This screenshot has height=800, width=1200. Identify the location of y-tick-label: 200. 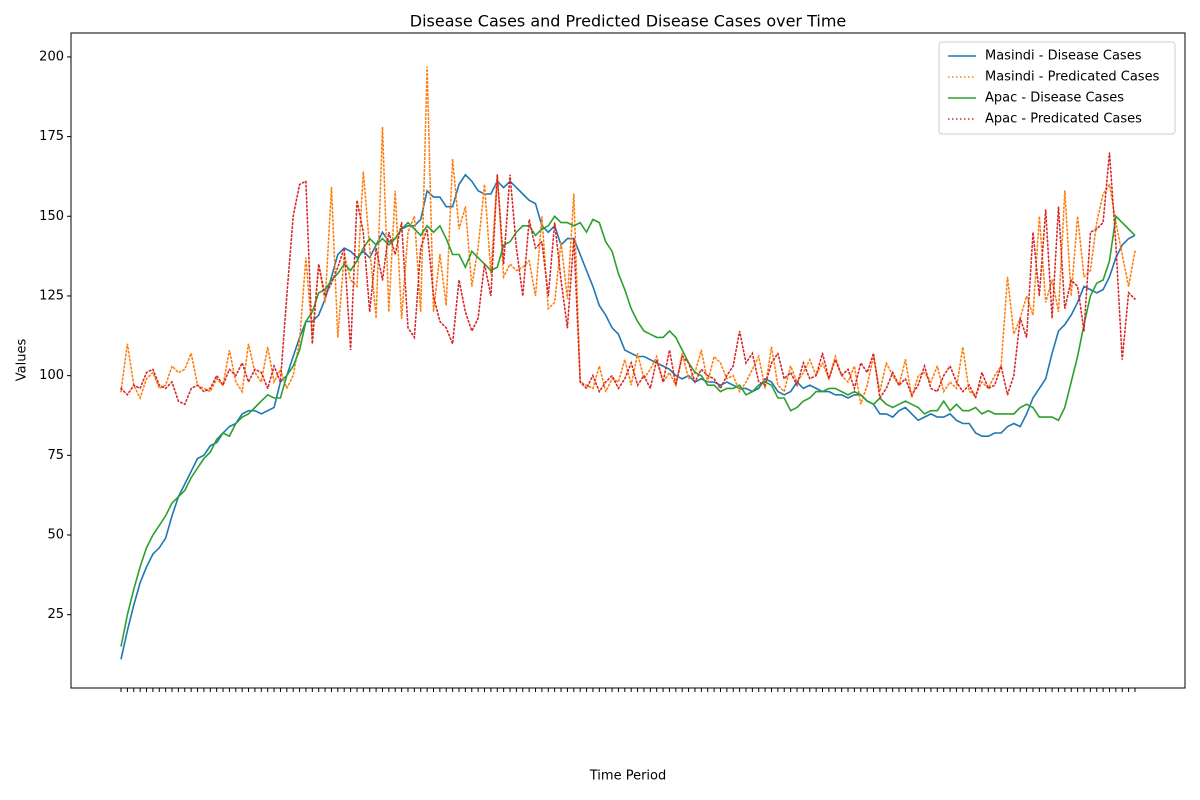
(51, 56).